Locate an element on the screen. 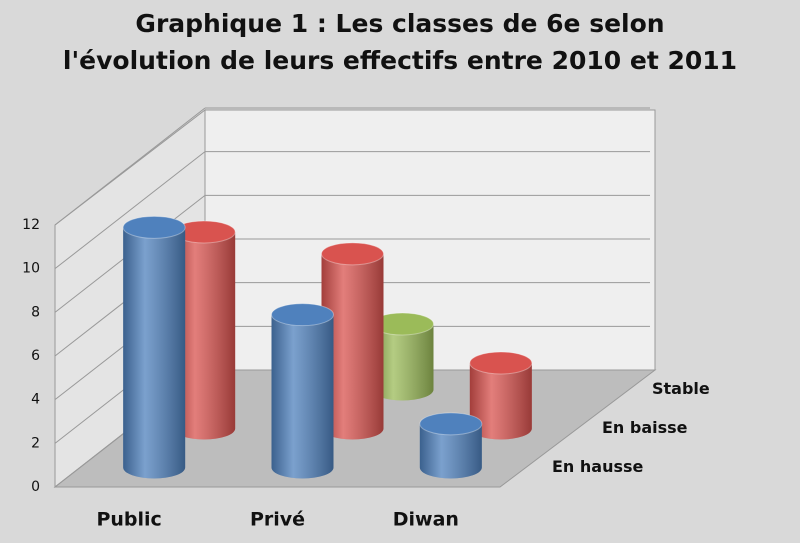  x-tick-label: Diwan is located at coordinates (426, 520).